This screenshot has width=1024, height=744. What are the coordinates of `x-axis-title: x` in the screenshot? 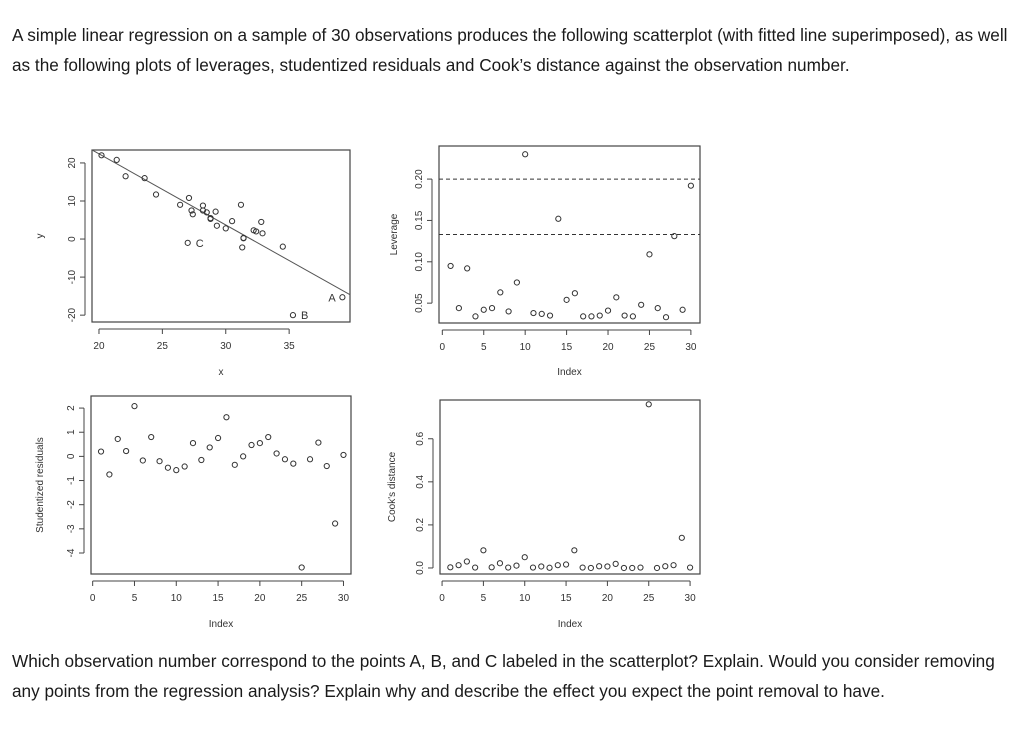 It's located at (221, 372).